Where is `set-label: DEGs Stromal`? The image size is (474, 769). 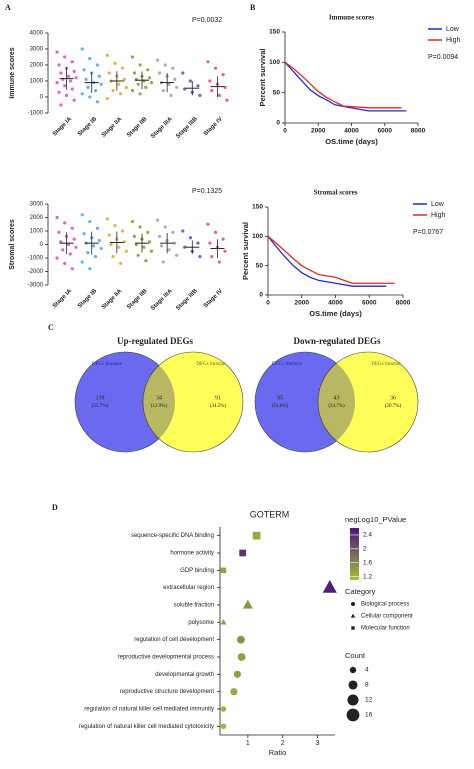 set-label: DEGs Stromal is located at coordinates (211, 364).